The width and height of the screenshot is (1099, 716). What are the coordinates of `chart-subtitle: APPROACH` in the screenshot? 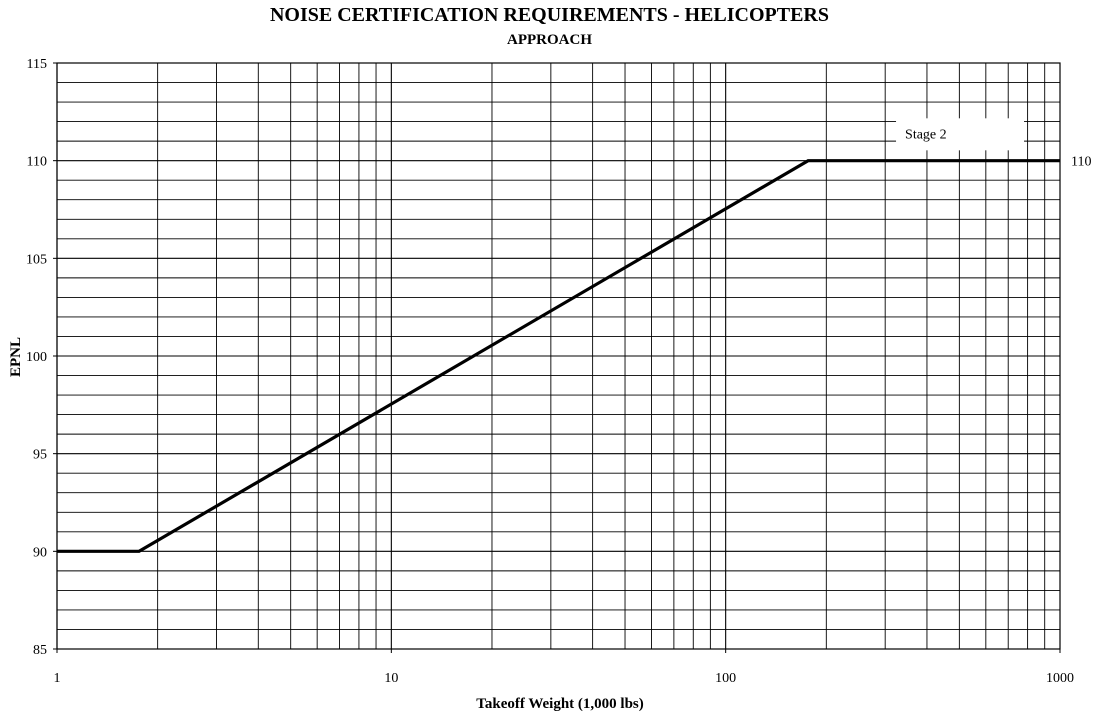 It's located at (549, 40).